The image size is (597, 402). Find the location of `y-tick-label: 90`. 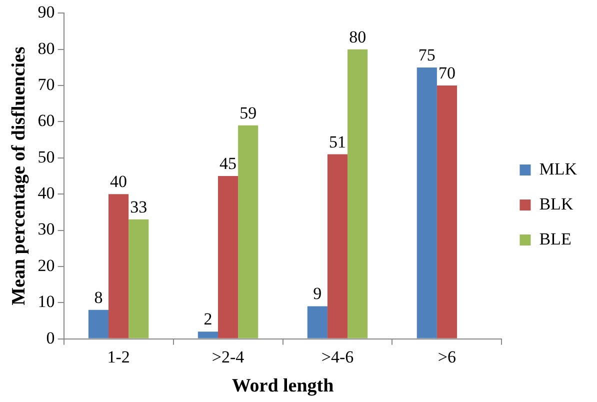

y-tick-label: 90 is located at coordinates (46, 12).